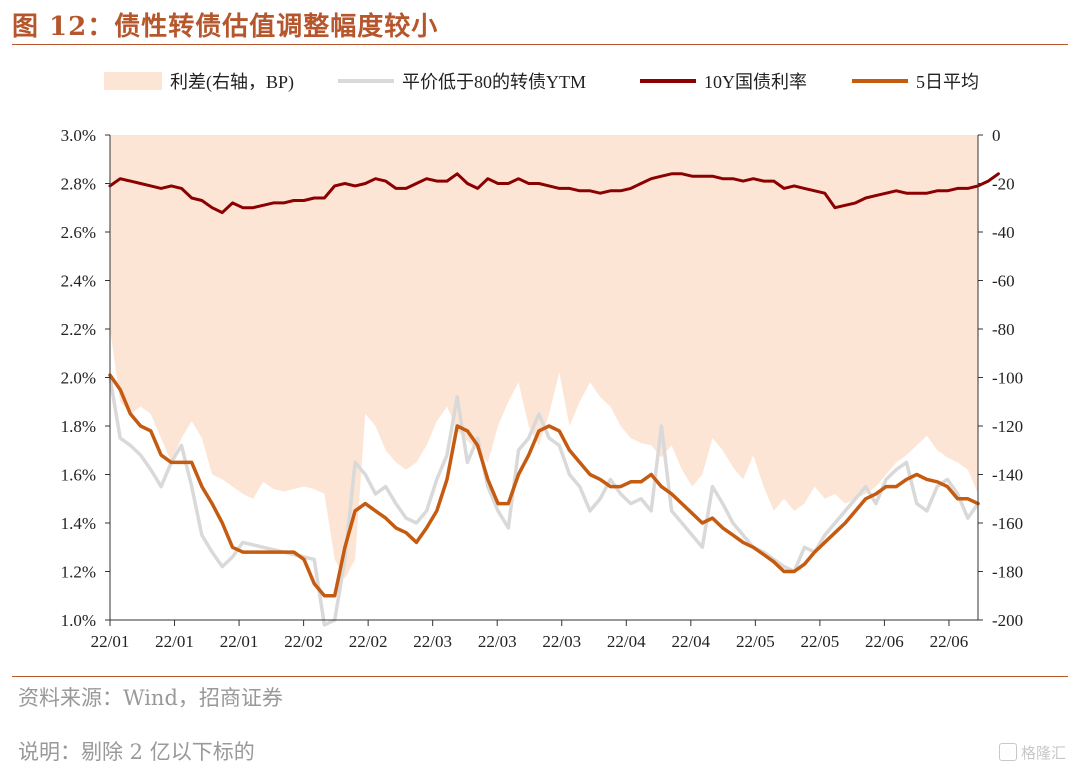 The height and width of the screenshot is (771, 1080). Describe the element at coordinates (1007, 572) in the screenshot. I see `y-right-tick-label: -180` at that location.